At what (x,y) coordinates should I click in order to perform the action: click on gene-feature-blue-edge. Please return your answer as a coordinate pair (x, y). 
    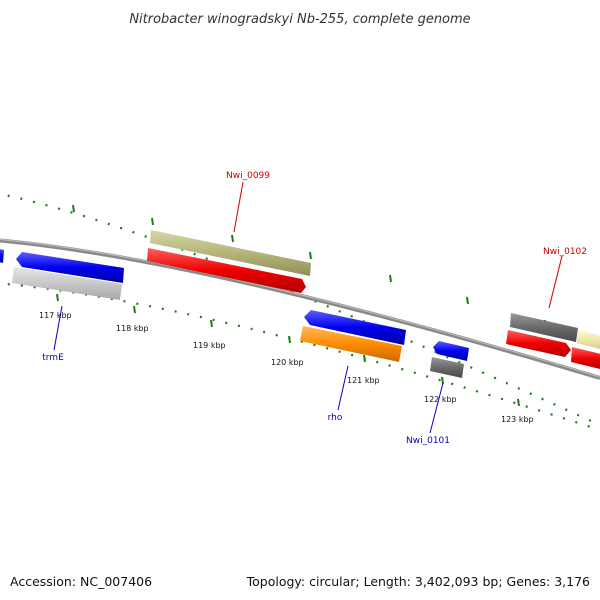
    Looking at the image, I should click on (2, 255).